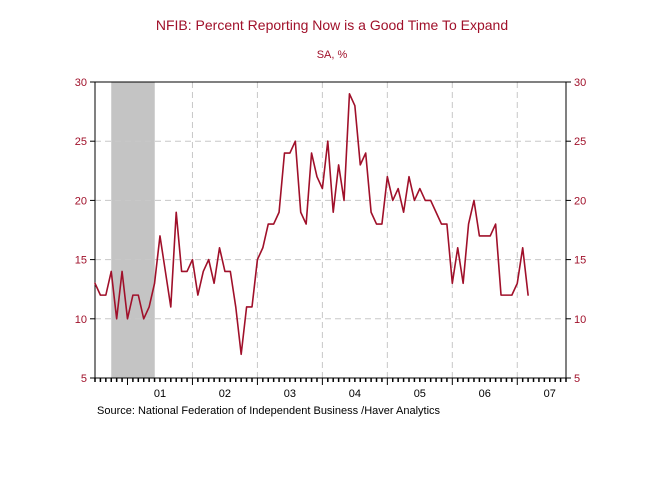 The height and width of the screenshot is (481, 656). Describe the element at coordinates (330, 389) in the screenshot. I see `x-axis: 01 02 03 04 05 06 07` at that location.